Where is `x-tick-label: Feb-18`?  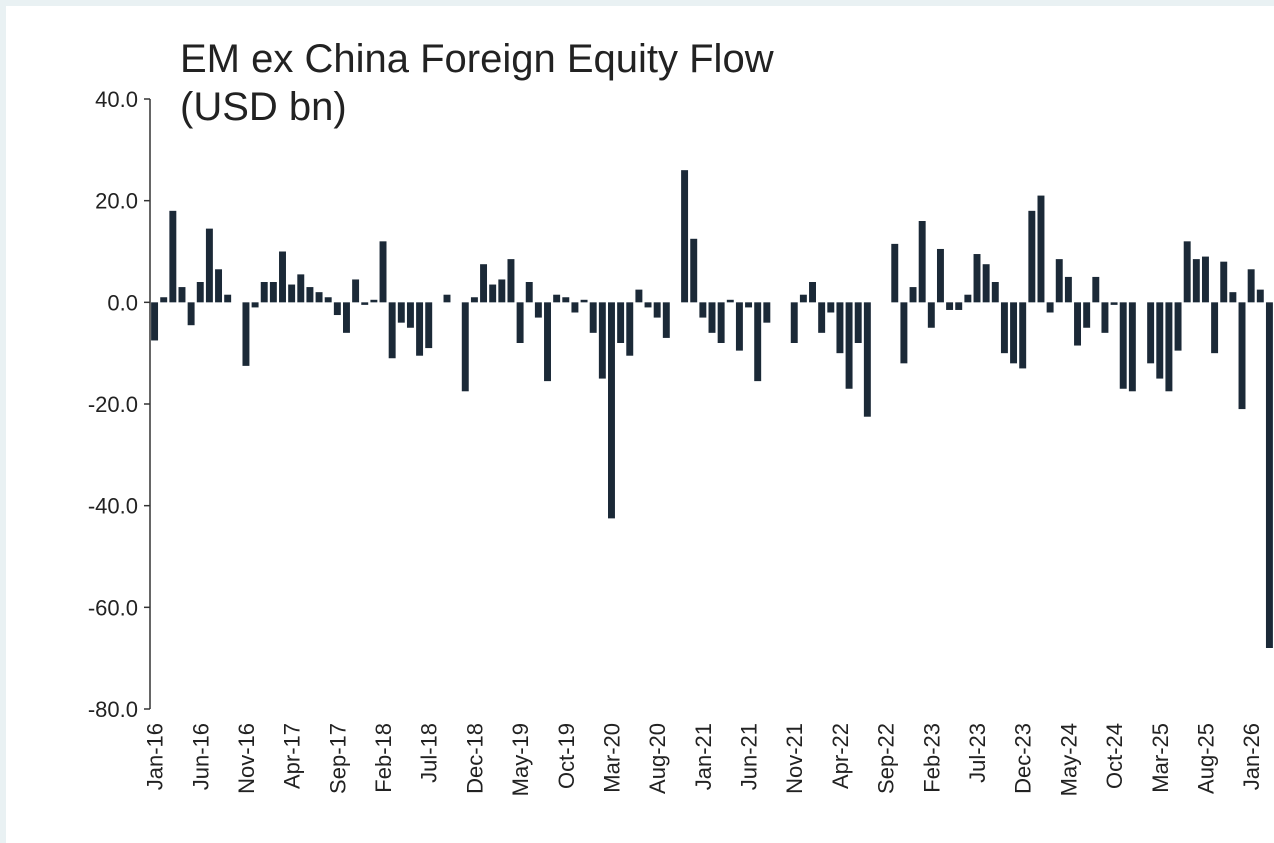
x-tick-label: Feb-18 is located at coordinates (383, 758).